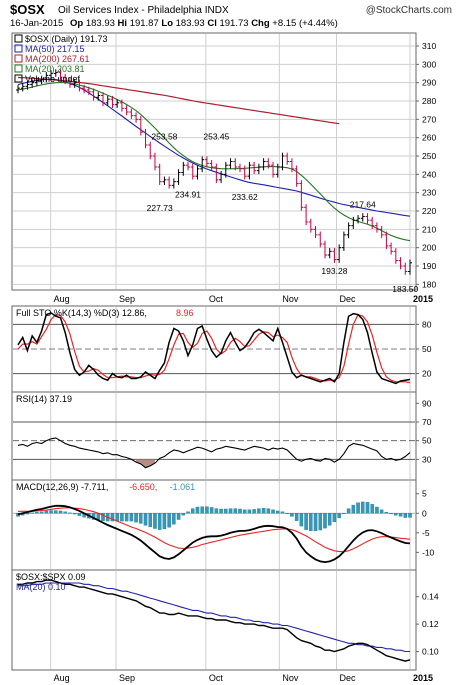 Image resolution: width=464 pixels, height=685 pixels. I want to click on ratio-line, so click(214, 620).